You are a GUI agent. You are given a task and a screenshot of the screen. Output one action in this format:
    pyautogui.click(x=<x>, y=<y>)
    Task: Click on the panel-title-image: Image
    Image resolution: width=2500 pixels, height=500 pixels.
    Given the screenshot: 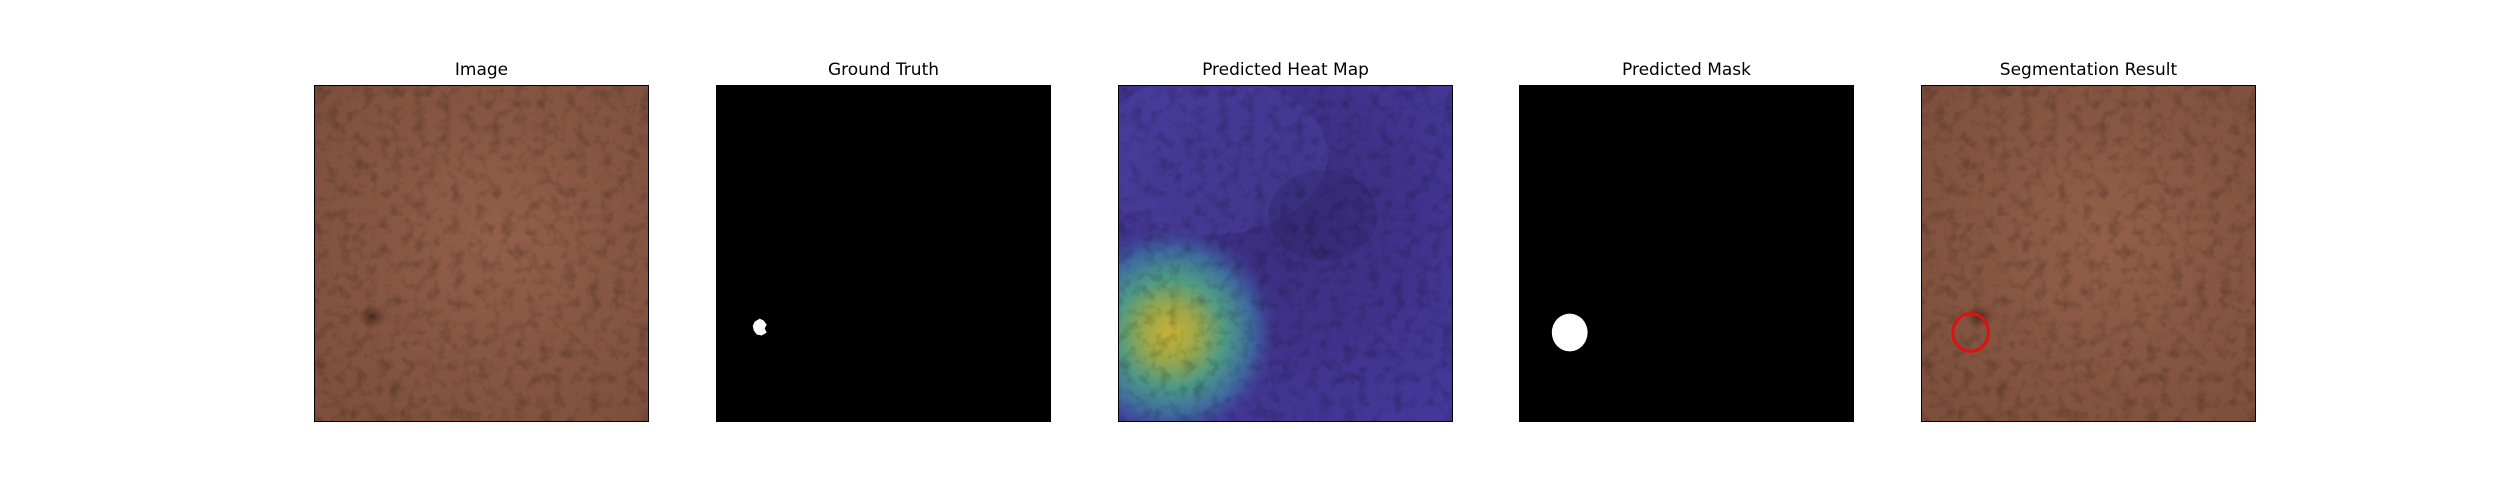 What is the action you would take?
    pyautogui.click(x=481, y=70)
    